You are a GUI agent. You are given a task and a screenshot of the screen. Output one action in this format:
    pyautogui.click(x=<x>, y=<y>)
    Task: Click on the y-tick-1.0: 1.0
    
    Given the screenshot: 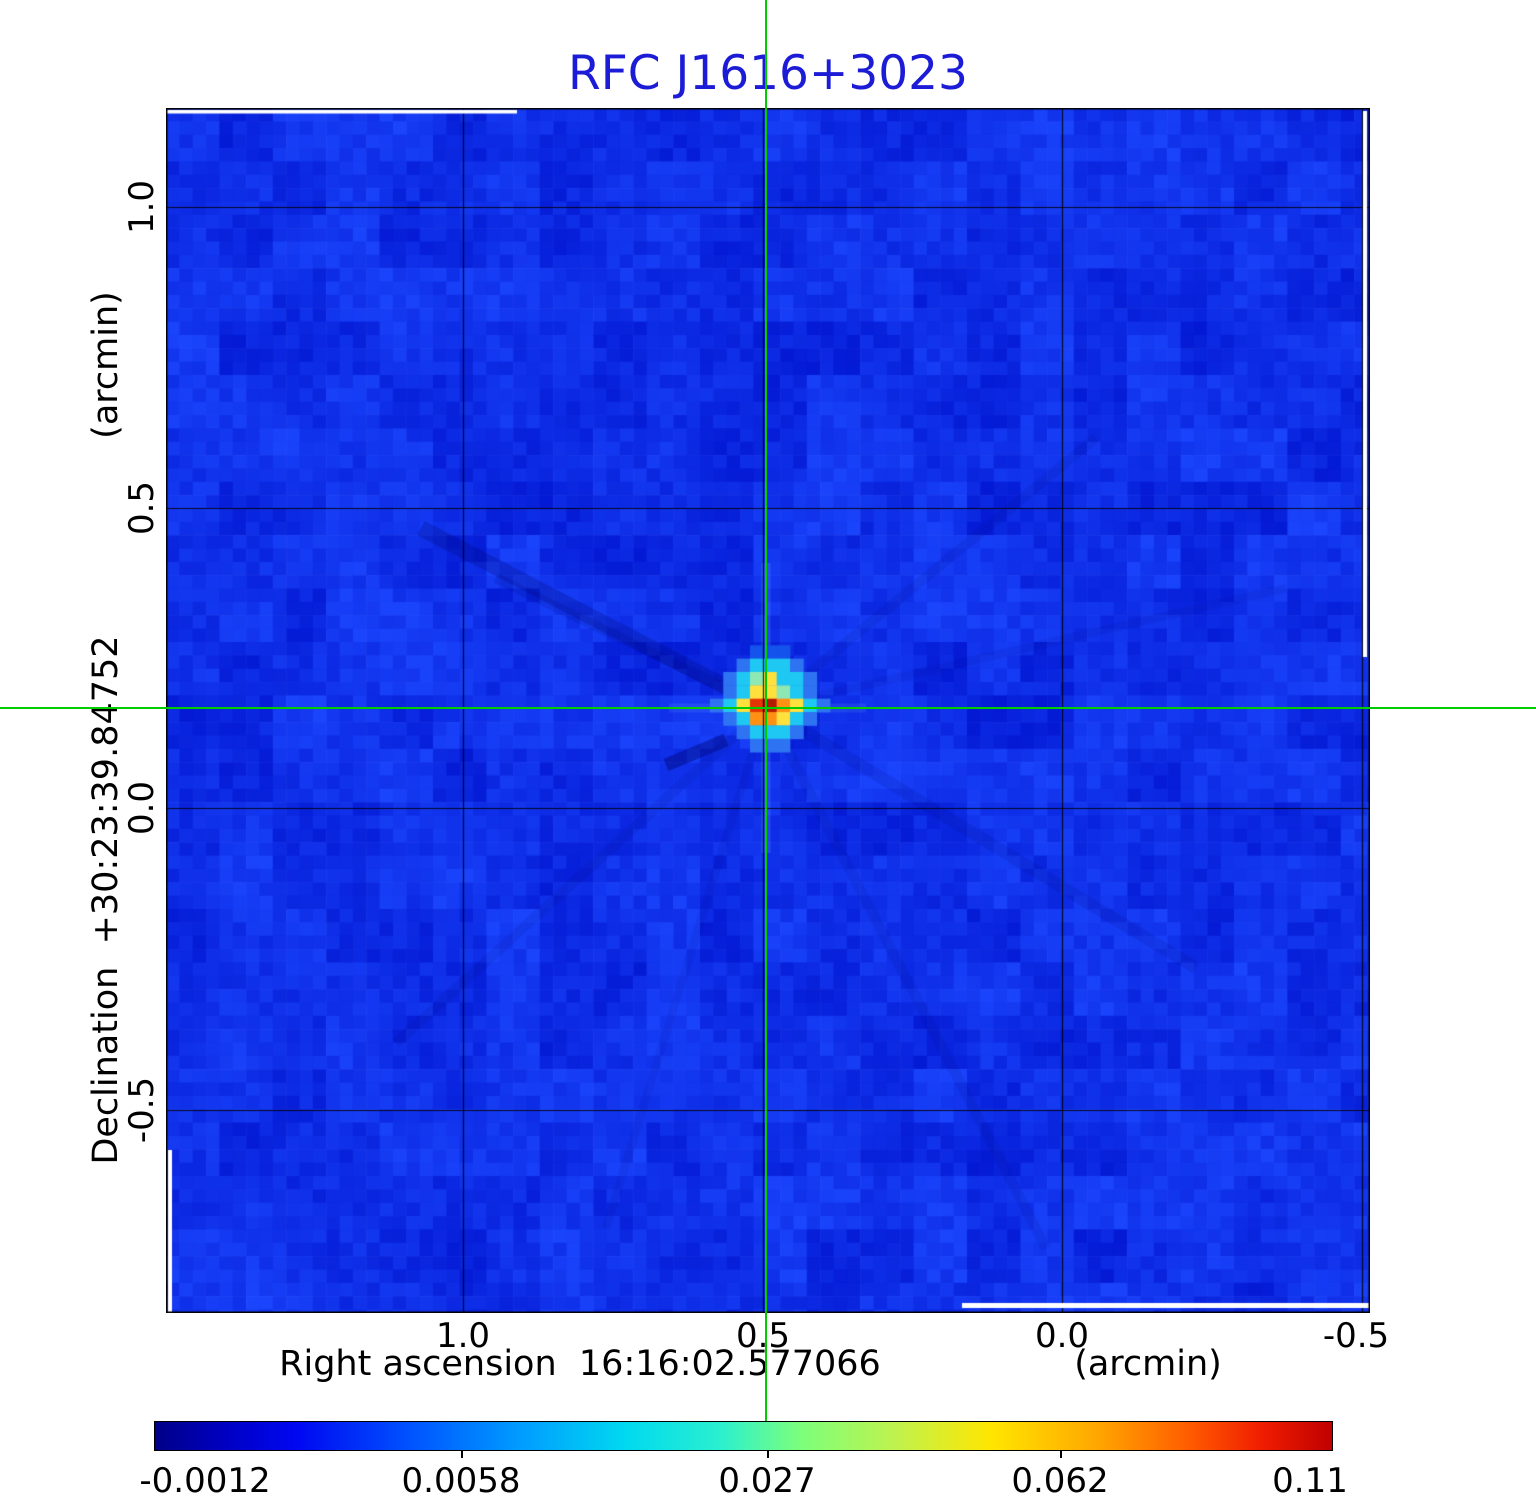 What is the action you would take?
    pyautogui.click(x=142, y=207)
    